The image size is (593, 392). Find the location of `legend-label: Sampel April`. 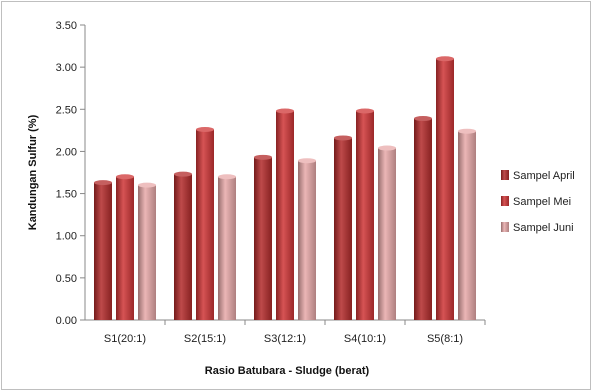

legend-label: Sampel April is located at coordinates (544, 176).